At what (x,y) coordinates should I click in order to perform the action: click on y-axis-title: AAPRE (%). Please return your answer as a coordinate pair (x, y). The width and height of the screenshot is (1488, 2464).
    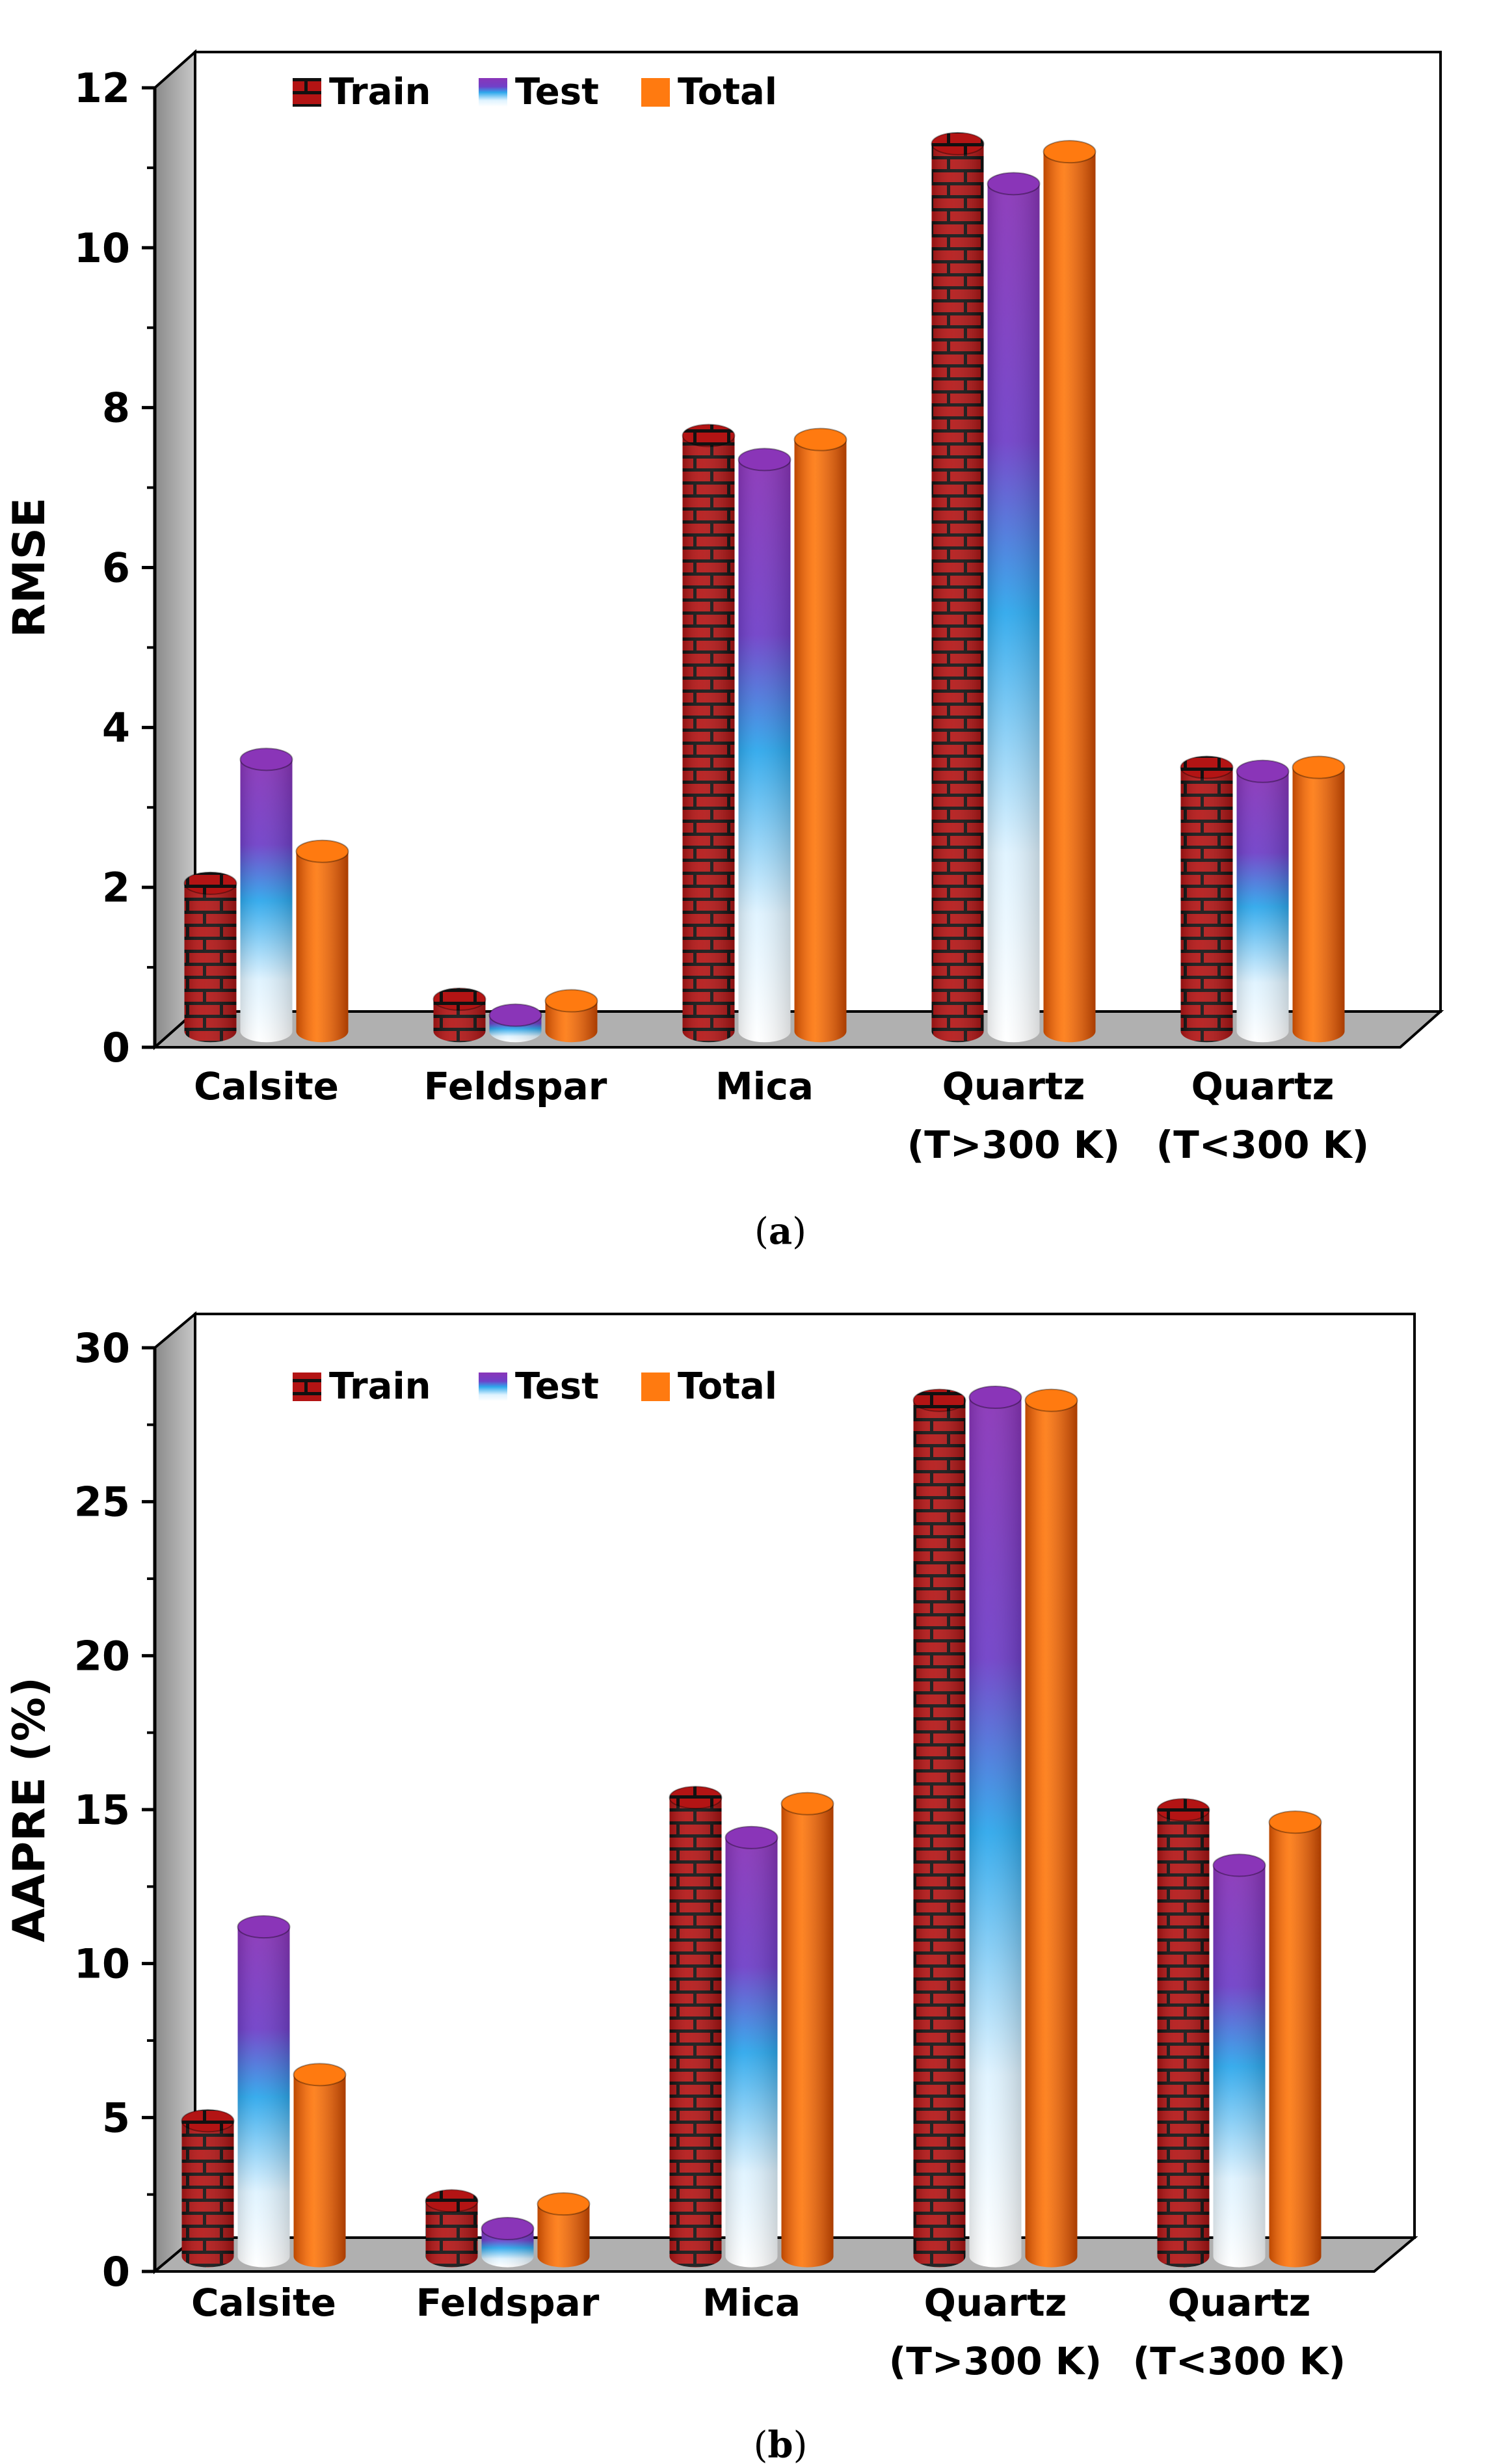
    Looking at the image, I should click on (29, 1809).